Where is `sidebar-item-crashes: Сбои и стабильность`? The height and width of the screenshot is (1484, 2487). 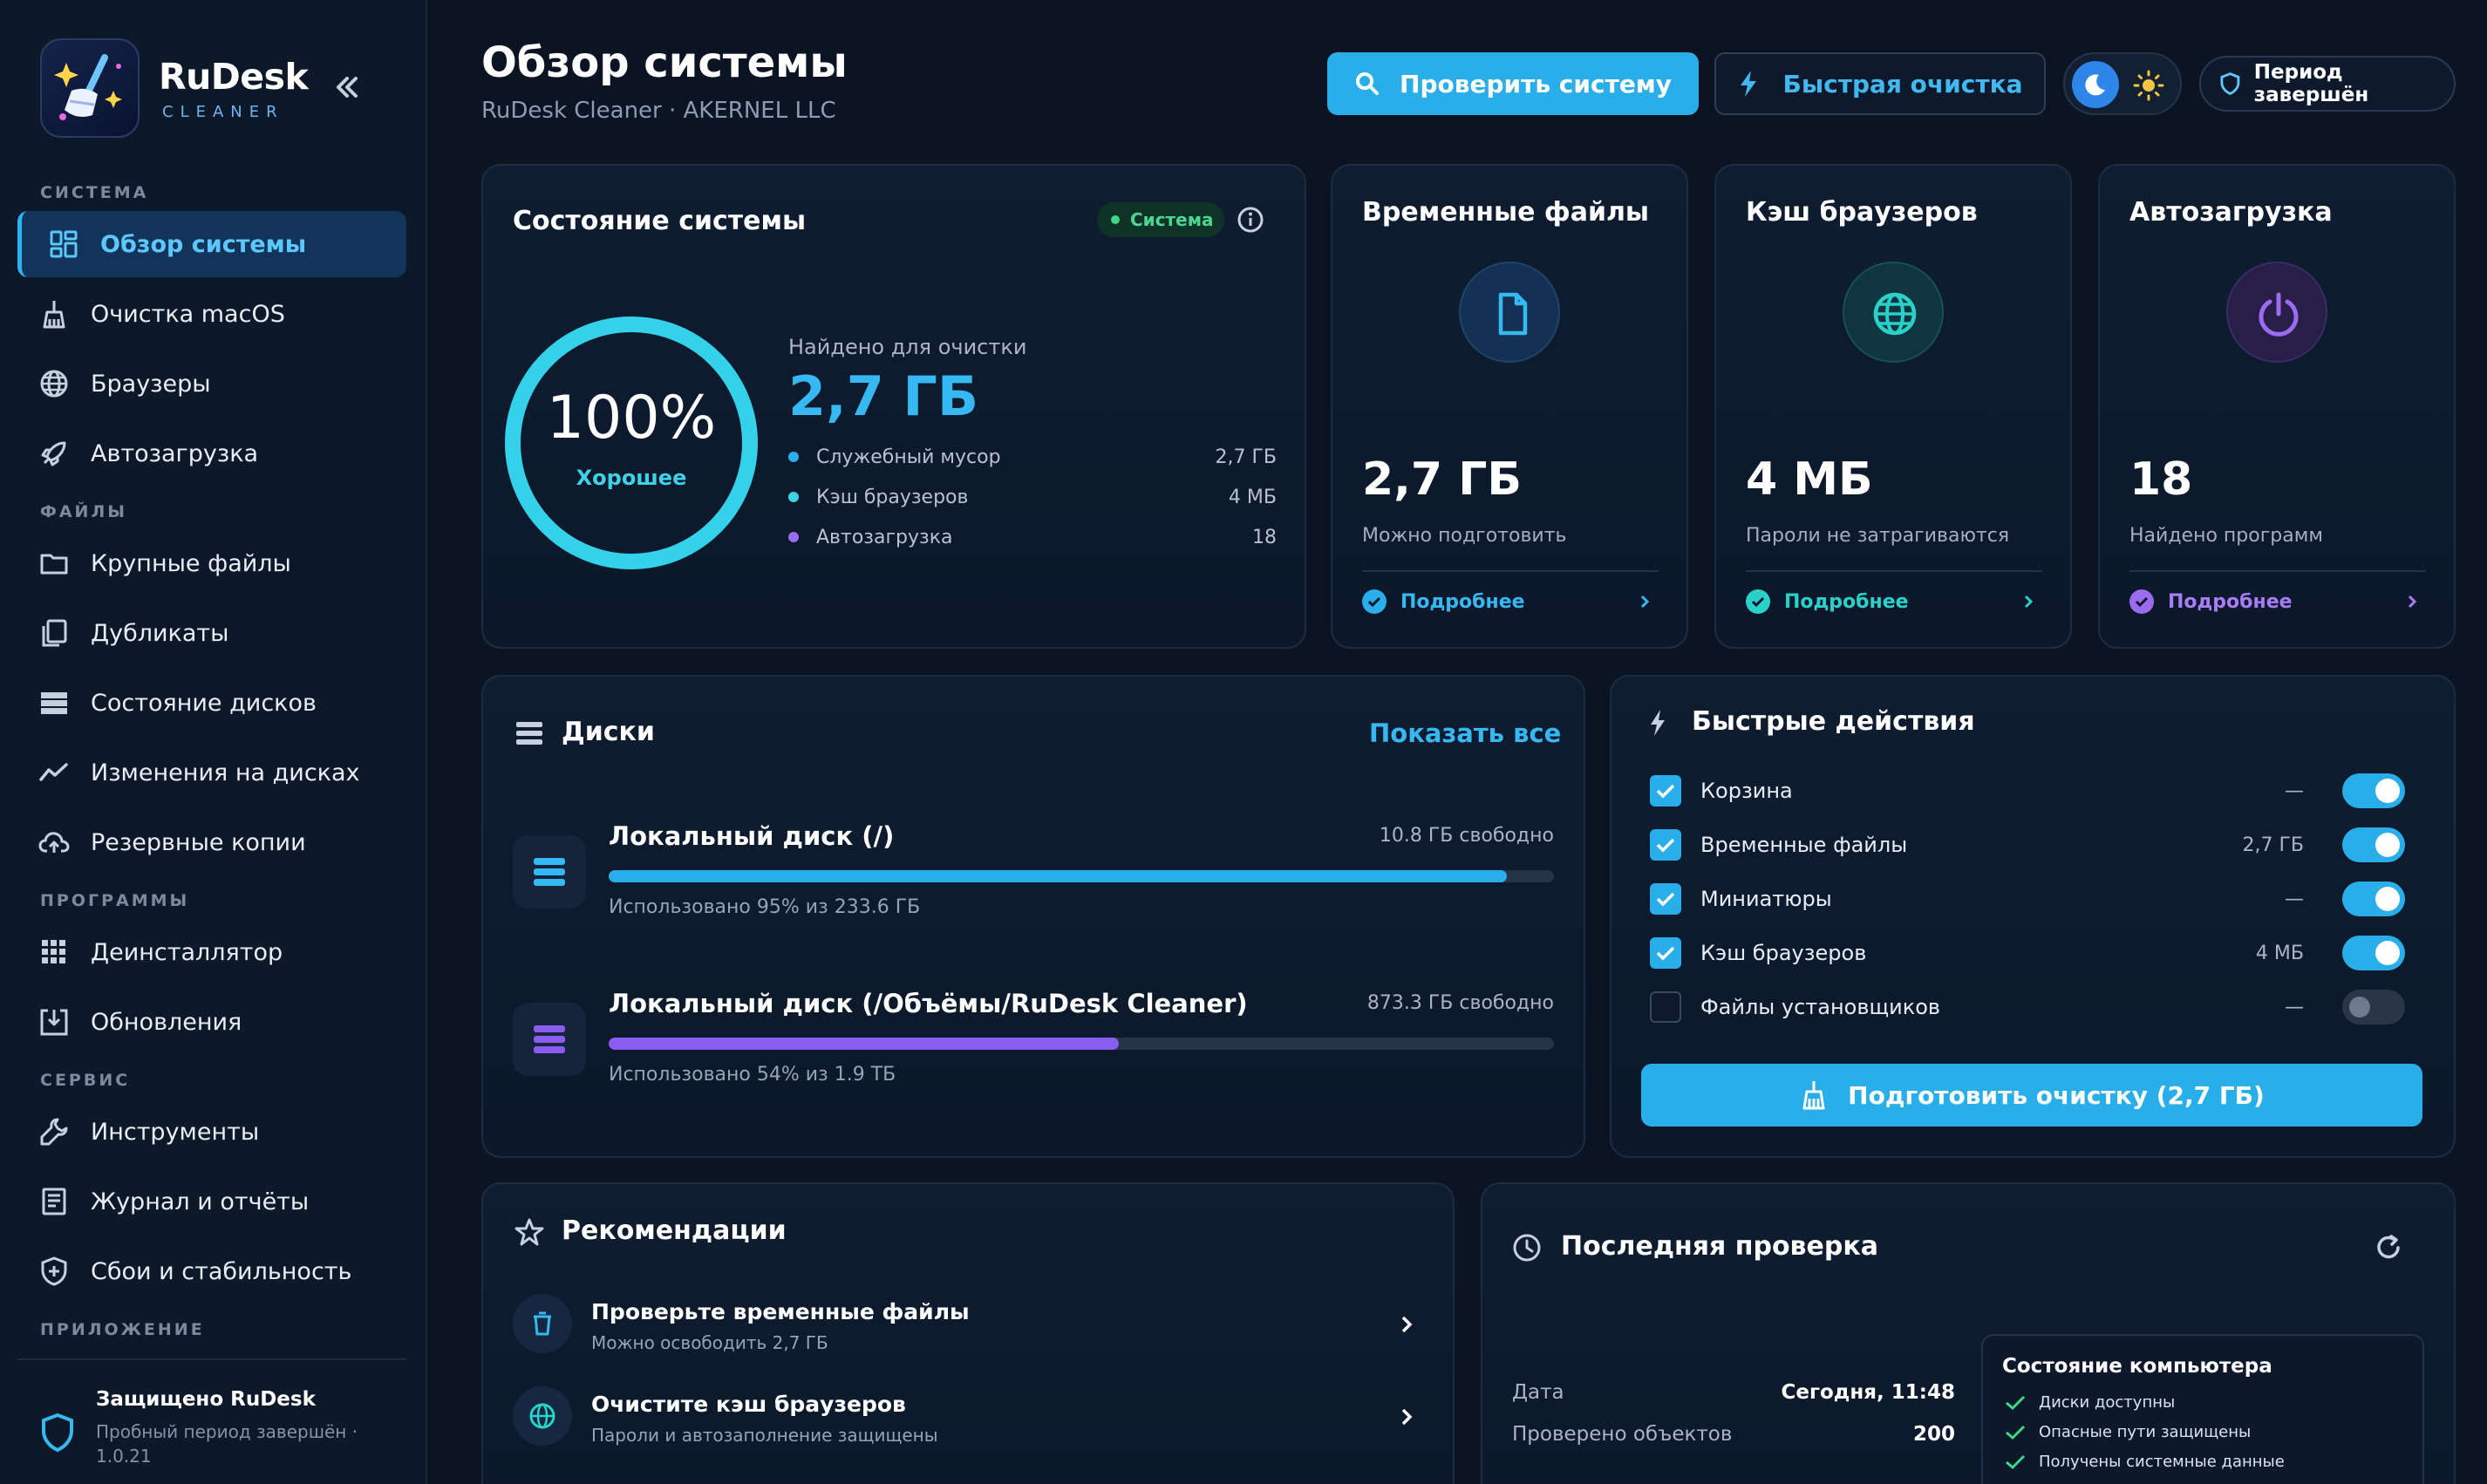 sidebar-item-crashes: Сбои и стабильность is located at coordinates (211, 1271).